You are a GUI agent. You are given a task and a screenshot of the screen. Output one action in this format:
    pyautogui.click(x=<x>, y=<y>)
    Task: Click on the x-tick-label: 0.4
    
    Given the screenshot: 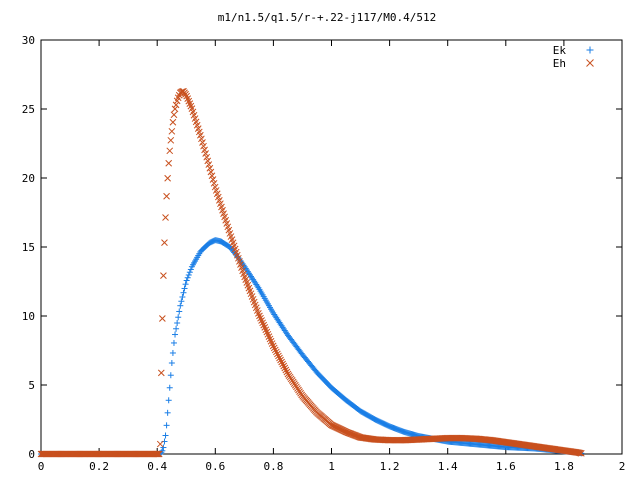 What is the action you would take?
    pyautogui.click(x=157, y=466)
    